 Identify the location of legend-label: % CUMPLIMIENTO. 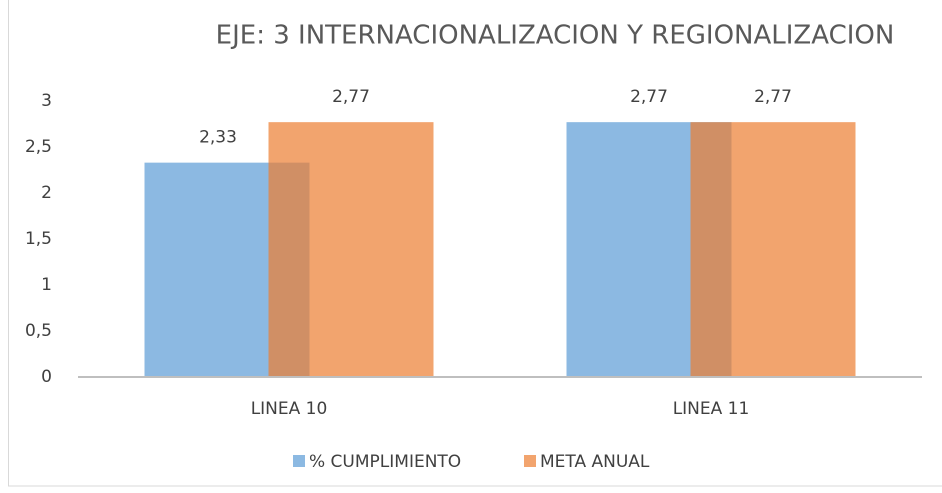
(385, 462).